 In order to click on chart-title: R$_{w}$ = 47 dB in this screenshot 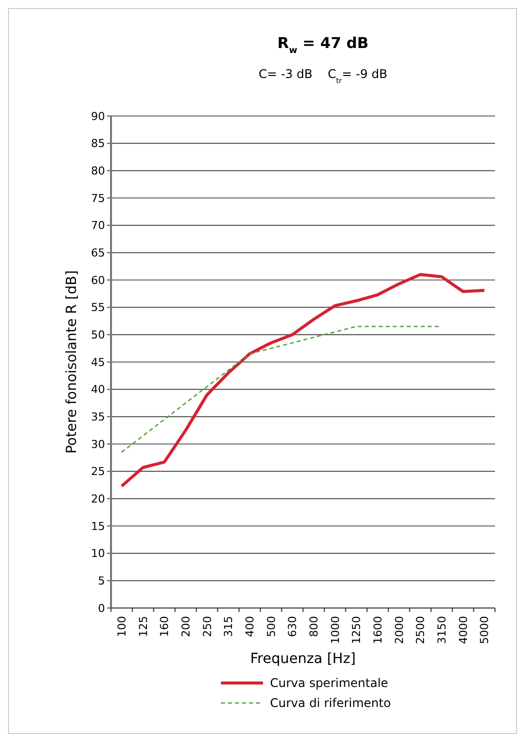, I will do `click(323, 45)`.